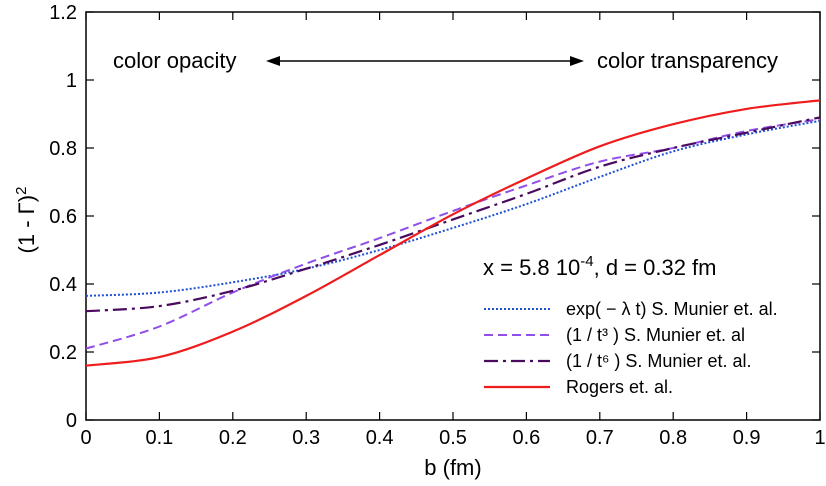 Image resolution: width=826 pixels, height=486 pixels. What do you see at coordinates (425, 61) in the screenshot?
I see `double-arrow` at bounding box center [425, 61].